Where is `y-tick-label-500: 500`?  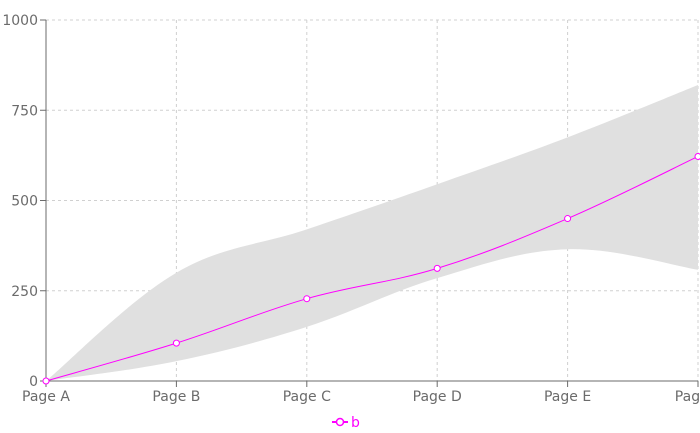
y-tick-label-500: 500 is located at coordinates (24, 202).